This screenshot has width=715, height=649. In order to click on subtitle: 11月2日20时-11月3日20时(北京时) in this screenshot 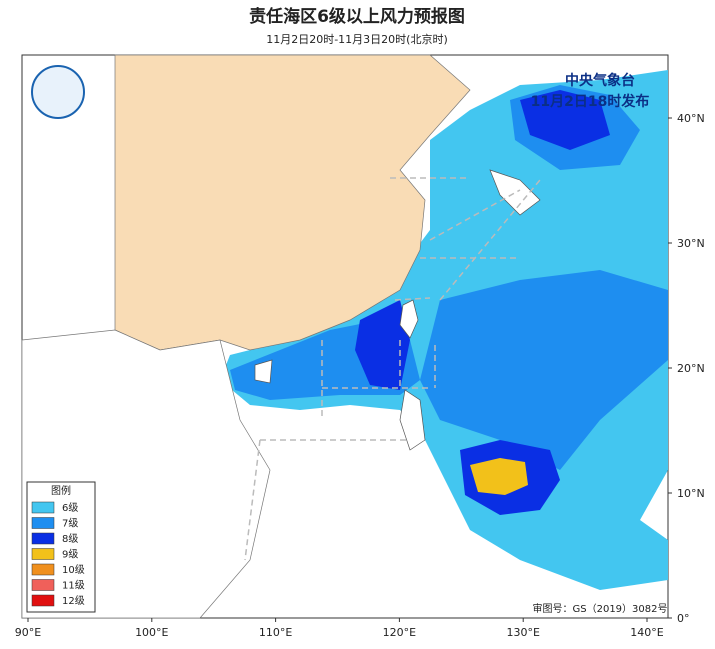, I will do `click(357, 39)`.